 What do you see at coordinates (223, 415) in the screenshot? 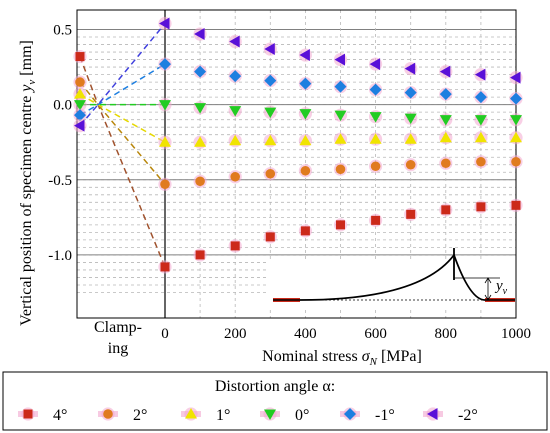
I see `legend-label: 1°` at bounding box center [223, 415].